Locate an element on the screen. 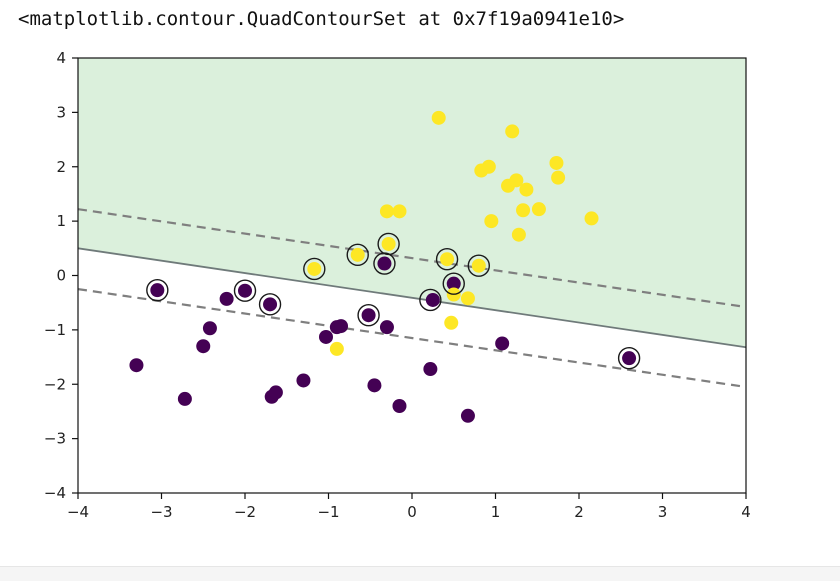 The width and height of the screenshot is (840, 581). x-tick-label-2: −2 is located at coordinates (245, 512).